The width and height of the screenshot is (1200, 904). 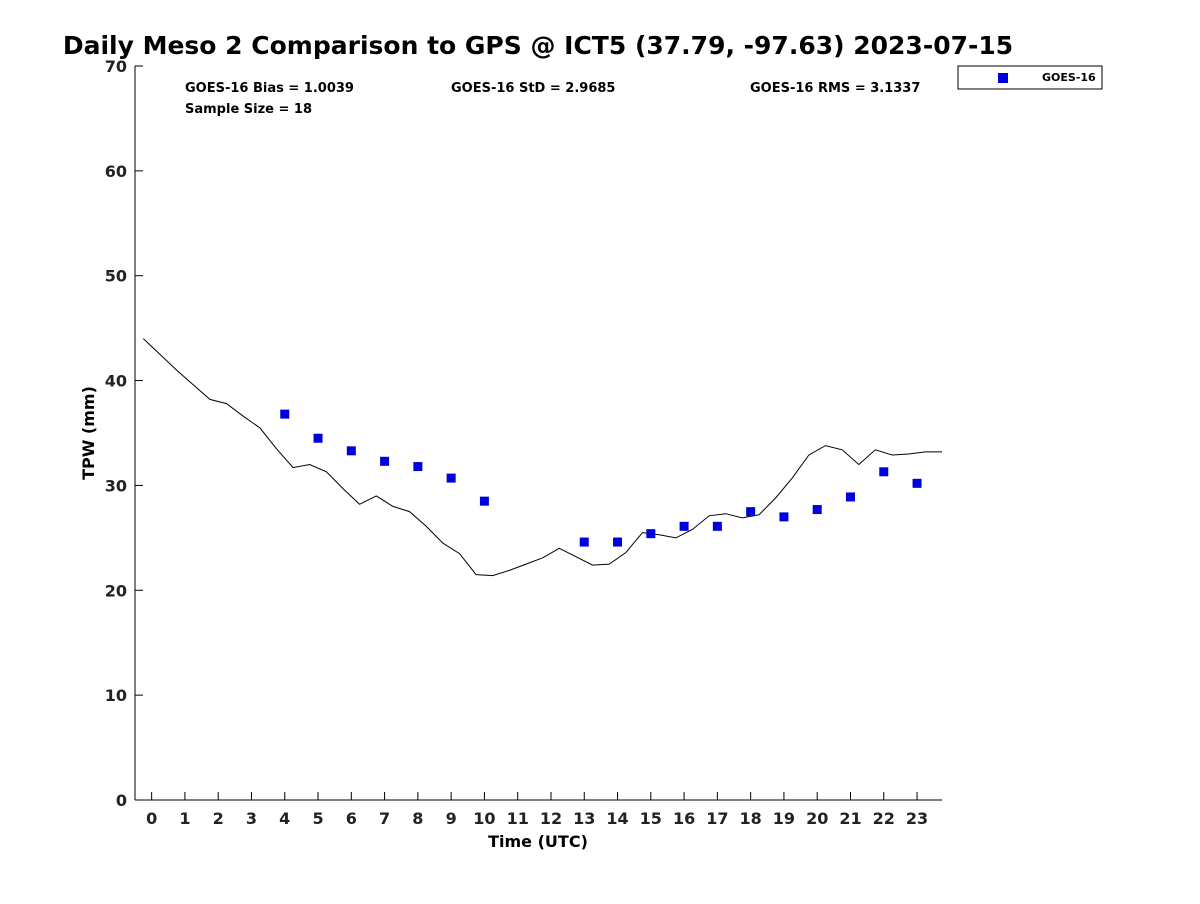 I want to click on sample-size-text: Sample Size = 18, so click(x=248, y=109).